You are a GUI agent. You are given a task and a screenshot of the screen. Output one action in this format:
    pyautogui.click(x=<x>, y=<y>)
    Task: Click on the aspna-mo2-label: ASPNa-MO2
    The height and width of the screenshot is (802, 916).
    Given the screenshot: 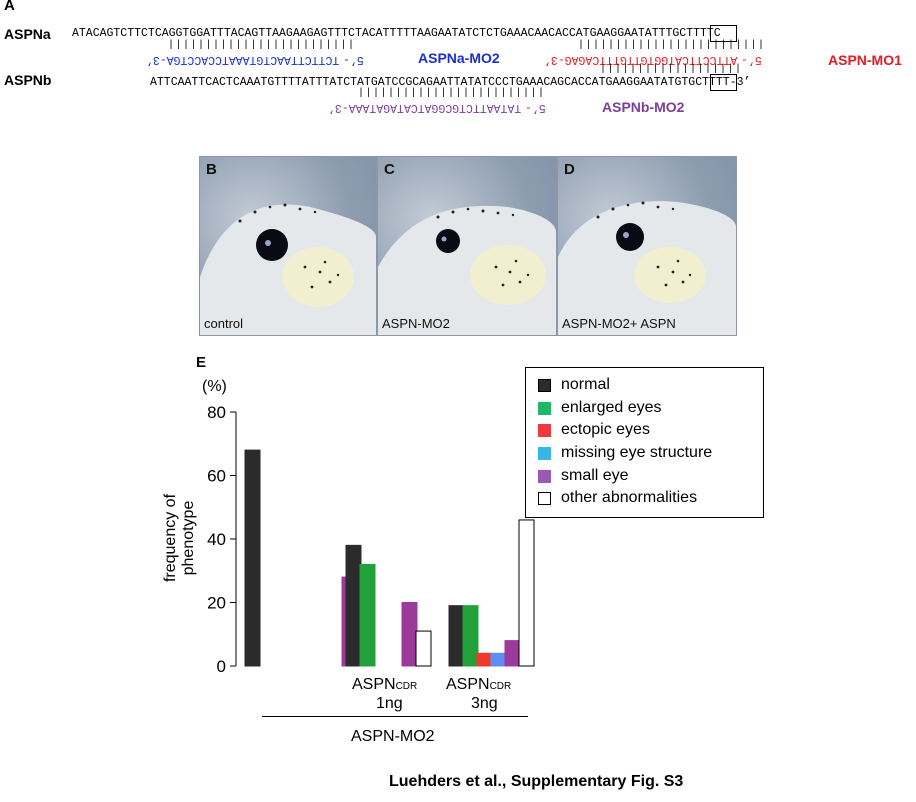 What is the action you would take?
    pyautogui.click(x=459, y=58)
    